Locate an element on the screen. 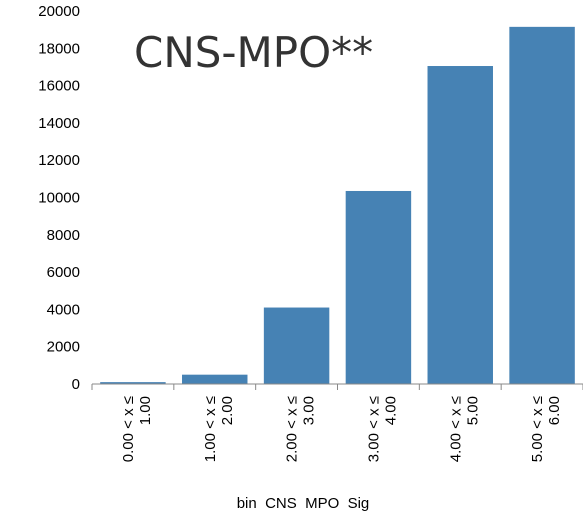 Image resolution: width=583 pixels, height=512 pixels. x-tick-label-line: 4.00 is located at coordinates (390, 410).